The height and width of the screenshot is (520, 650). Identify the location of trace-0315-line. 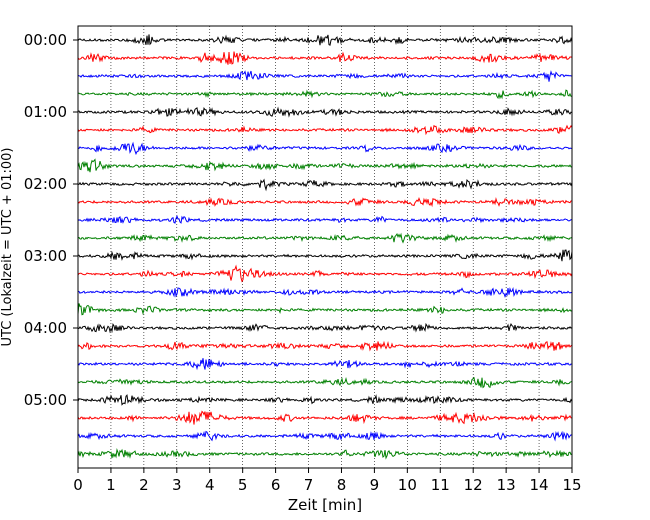
(325, 273).